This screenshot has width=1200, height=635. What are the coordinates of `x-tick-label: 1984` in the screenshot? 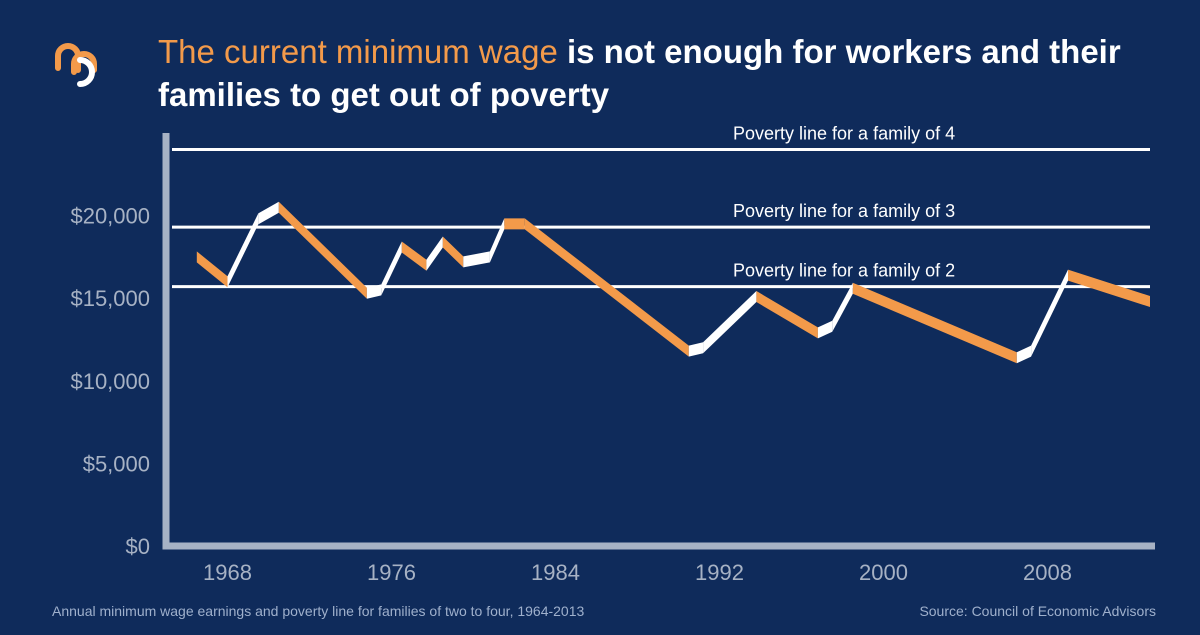 It's located at (555, 572).